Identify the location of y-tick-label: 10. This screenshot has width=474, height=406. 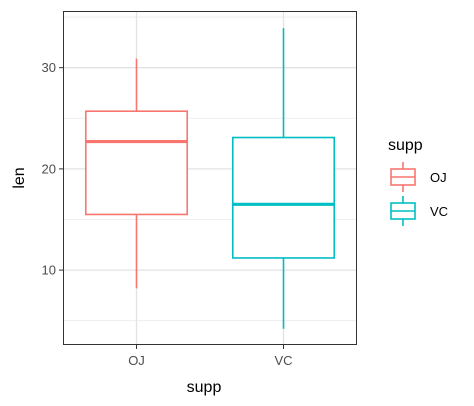
(49, 270).